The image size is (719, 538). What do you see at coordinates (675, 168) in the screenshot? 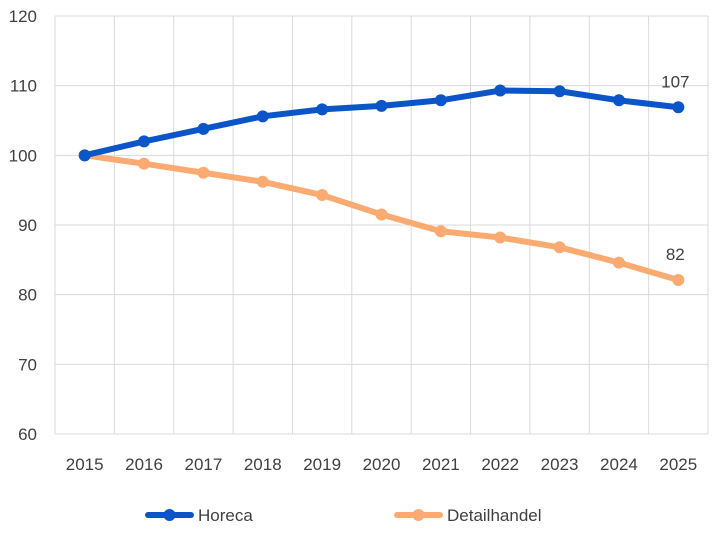
I see `data-labels: 107 82` at bounding box center [675, 168].